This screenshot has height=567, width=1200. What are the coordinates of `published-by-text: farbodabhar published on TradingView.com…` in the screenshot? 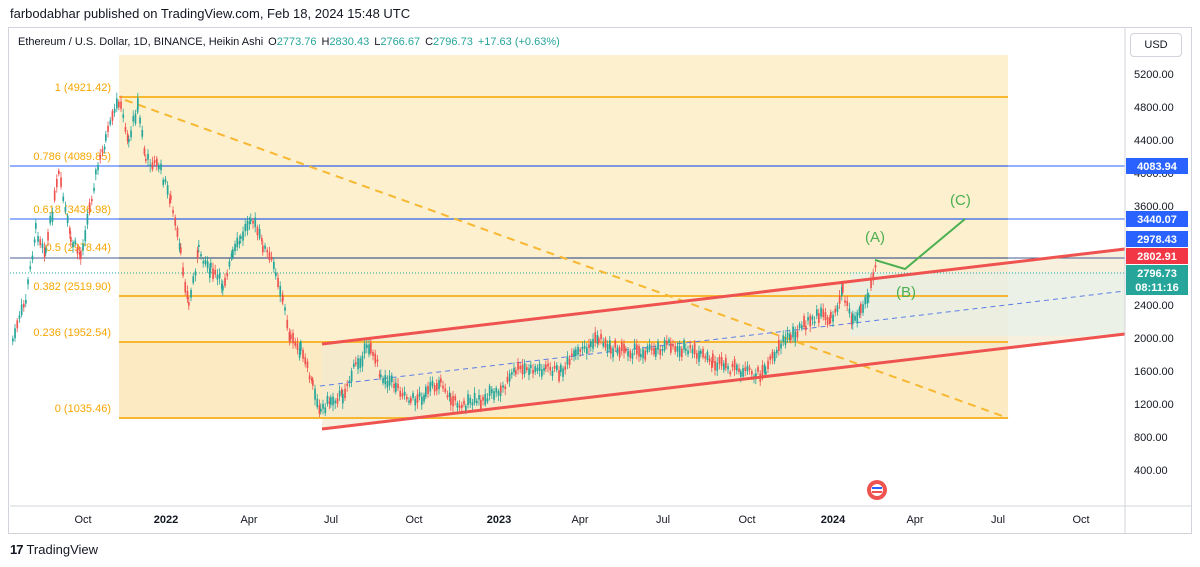 It's located at (210, 13).